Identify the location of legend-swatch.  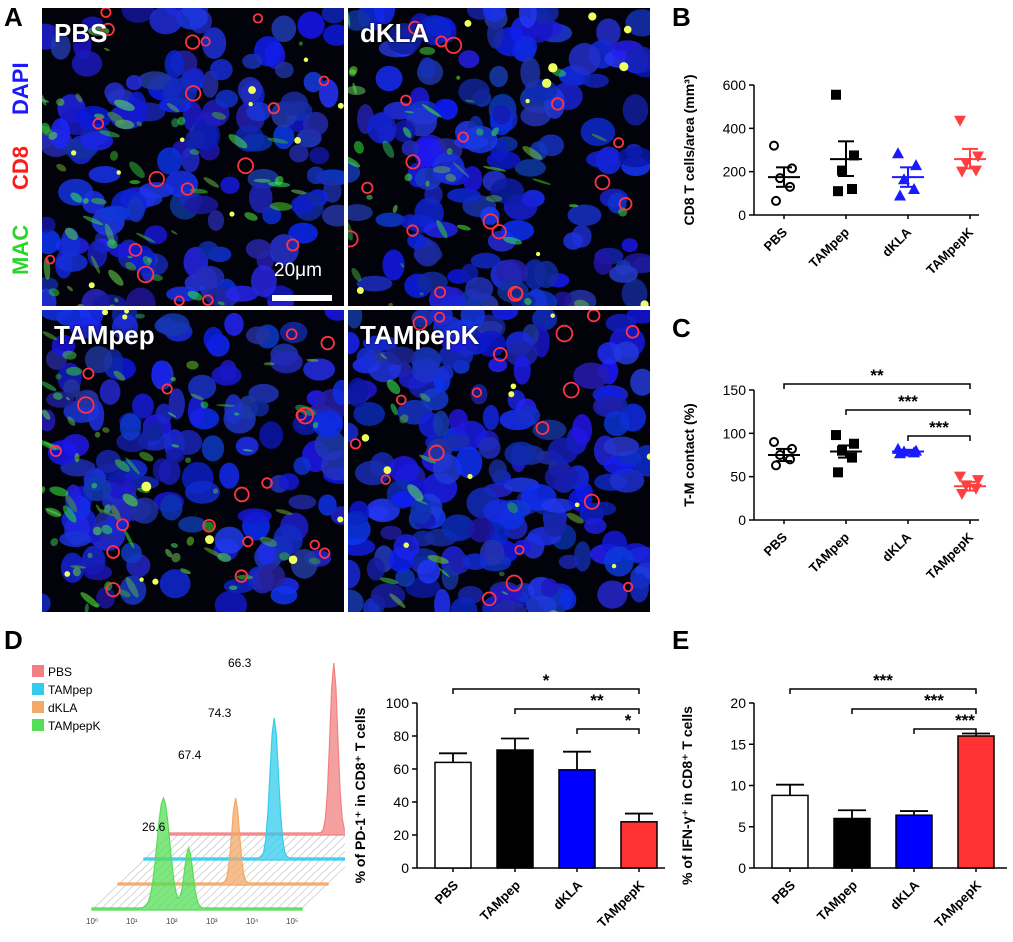
(38, 671).